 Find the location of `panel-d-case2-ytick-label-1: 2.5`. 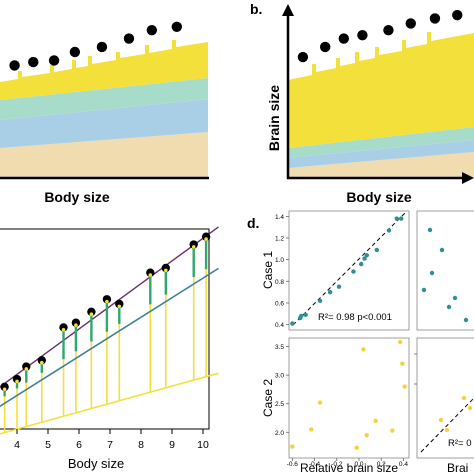

panel-d-case2-ytick-label-1: 2.5 is located at coordinates (279, 404).